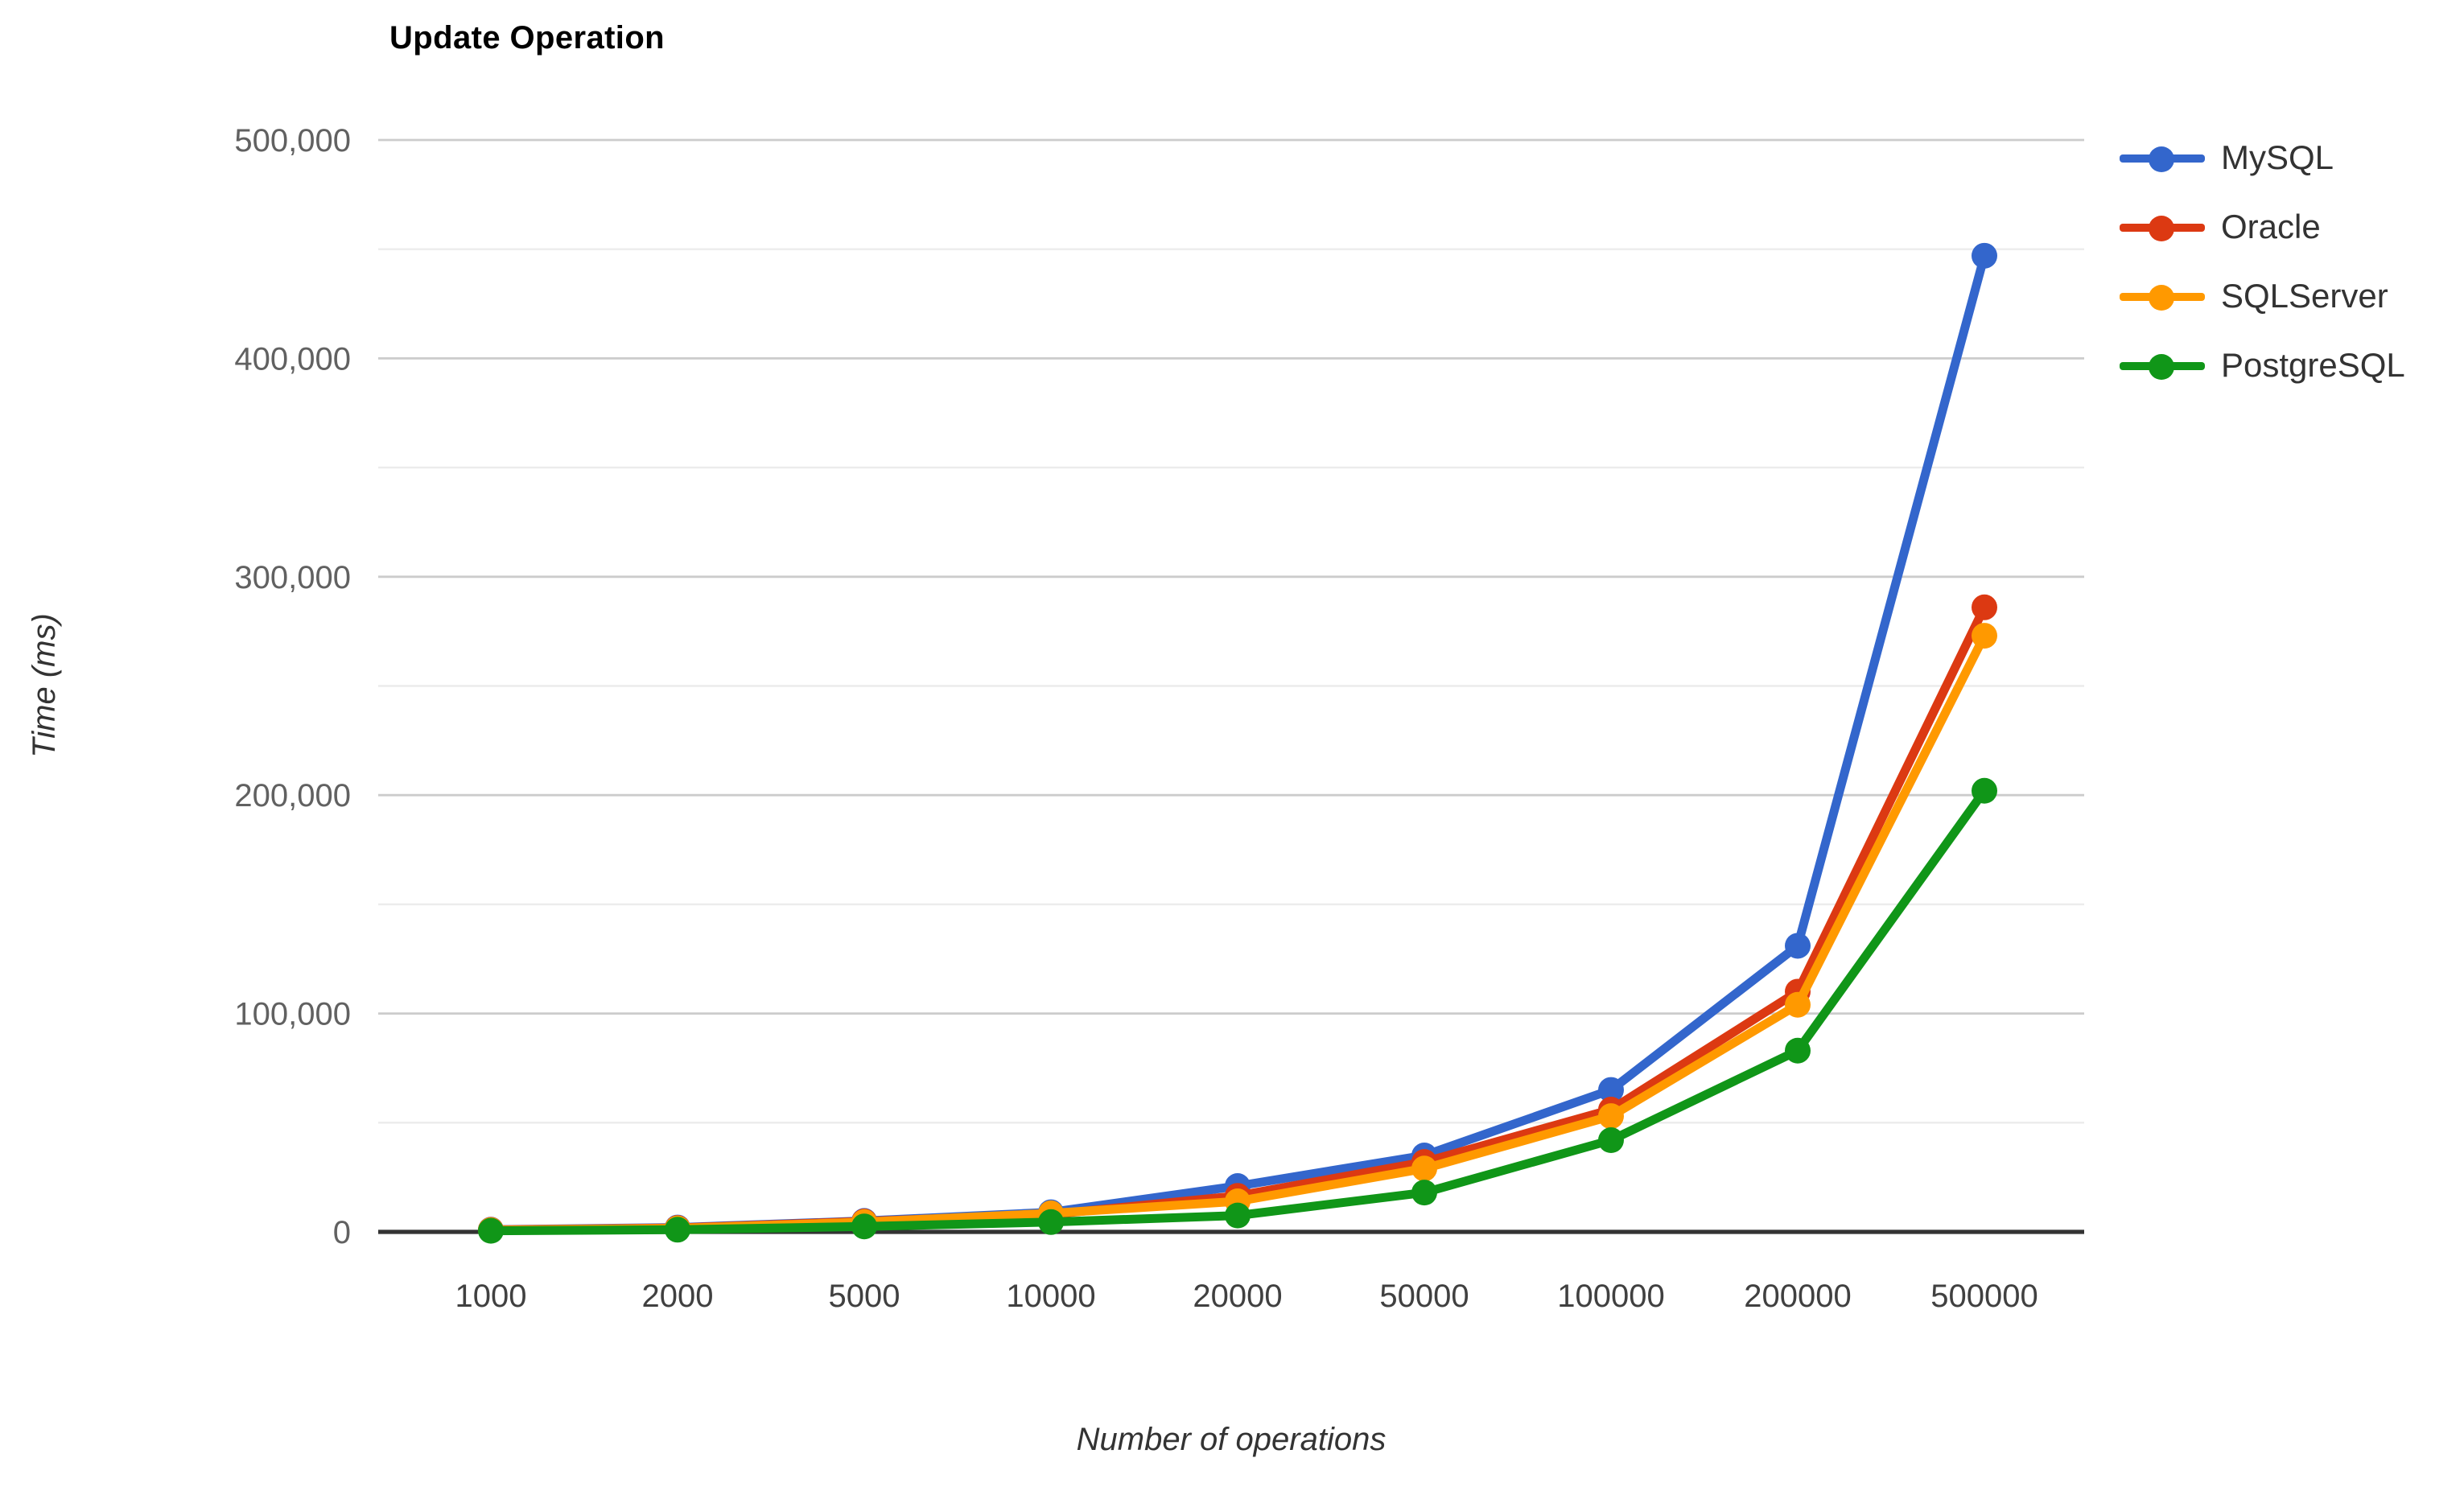 This screenshot has height=1495, width=2464. Describe the element at coordinates (2304, 296) in the screenshot. I see `legend-item-label: SQLServer` at that location.